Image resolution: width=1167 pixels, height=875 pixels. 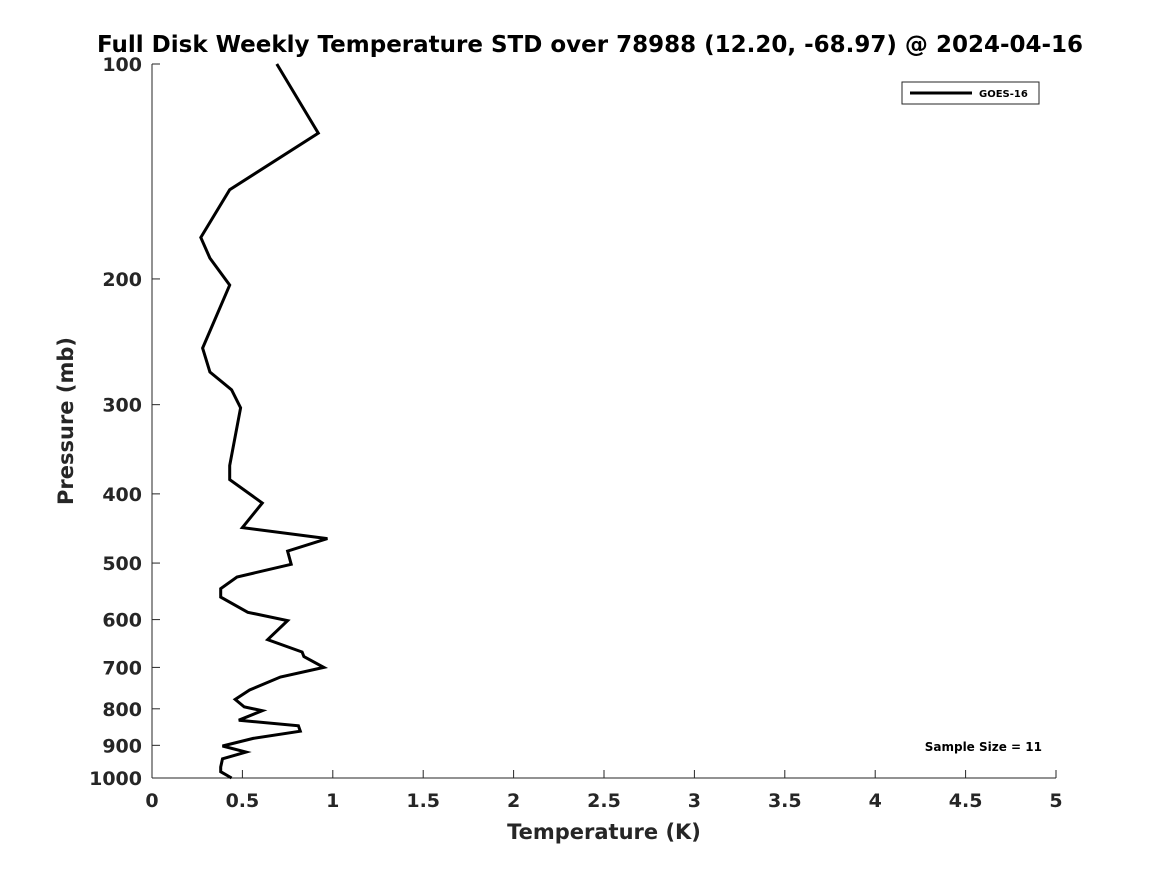 I want to click on y-tick-label: 1000, so click(x=115, y=779).